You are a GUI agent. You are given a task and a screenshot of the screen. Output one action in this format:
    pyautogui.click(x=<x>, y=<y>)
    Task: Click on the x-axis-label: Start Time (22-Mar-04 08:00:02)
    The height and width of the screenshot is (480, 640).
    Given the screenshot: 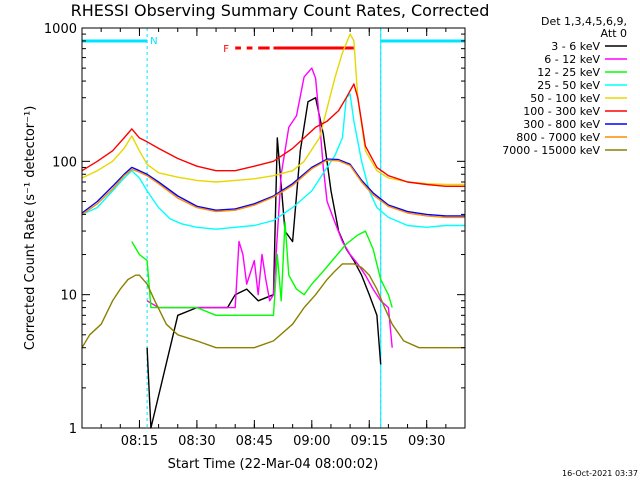 What is the action you would take?
    pyautogui.click(x=273, y=464)
    